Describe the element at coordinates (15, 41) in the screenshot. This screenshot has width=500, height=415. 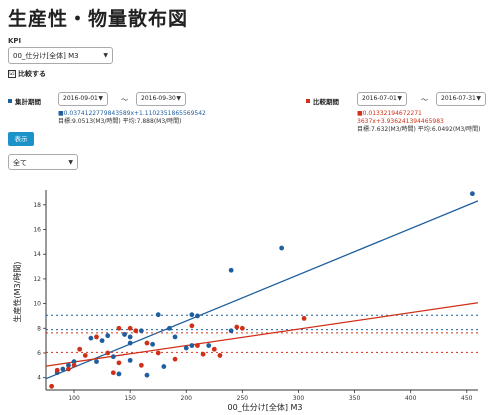
I see `kpi-label: KPI` at that location.